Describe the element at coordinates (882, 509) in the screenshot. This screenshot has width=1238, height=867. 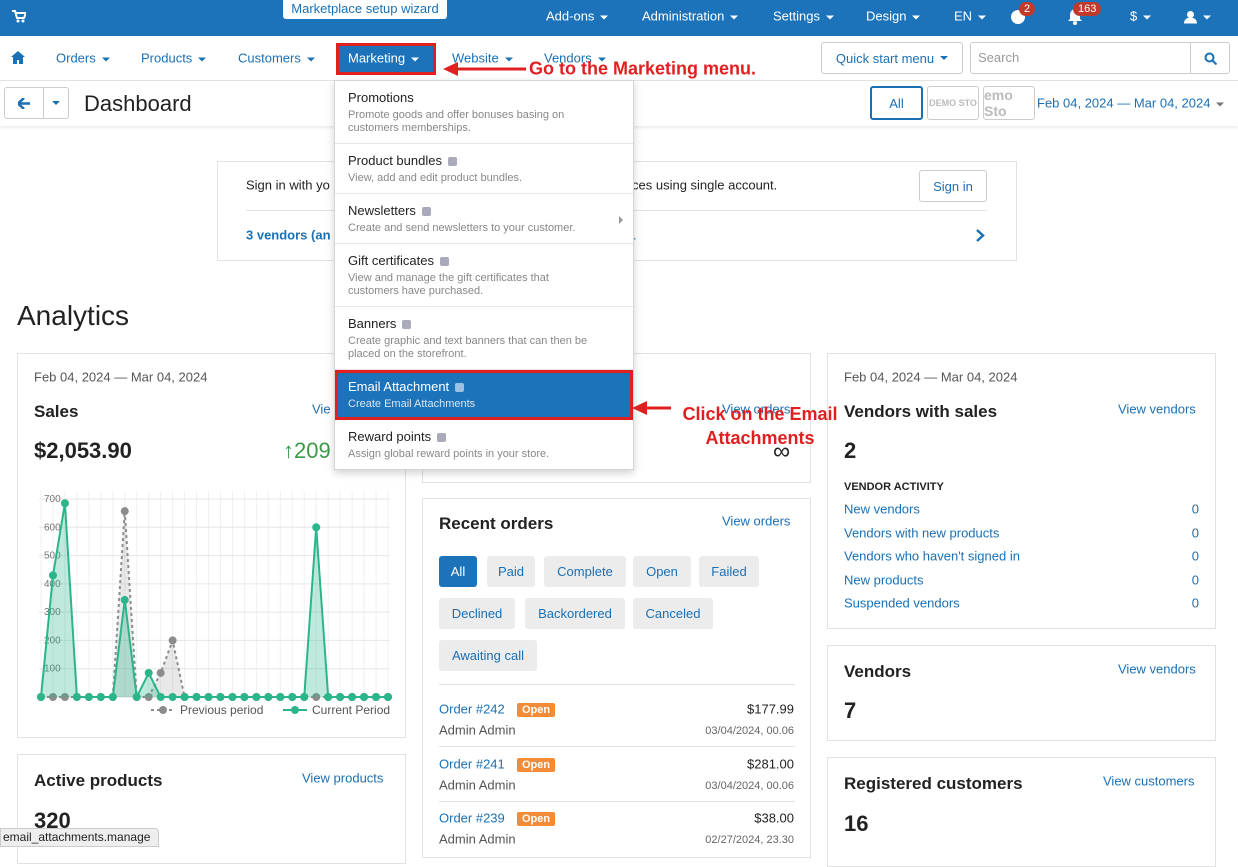
I see `activity-label: New vendors` at that location.